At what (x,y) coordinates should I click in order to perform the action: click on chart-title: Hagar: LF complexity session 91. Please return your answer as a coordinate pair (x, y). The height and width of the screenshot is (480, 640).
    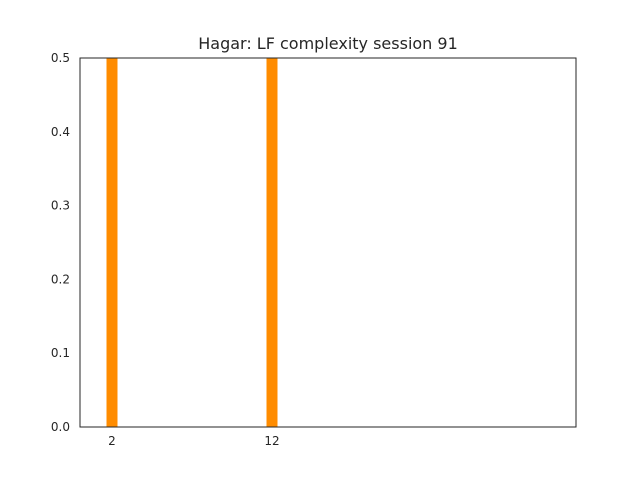
    Looking at the image, I should click on (328, 43).